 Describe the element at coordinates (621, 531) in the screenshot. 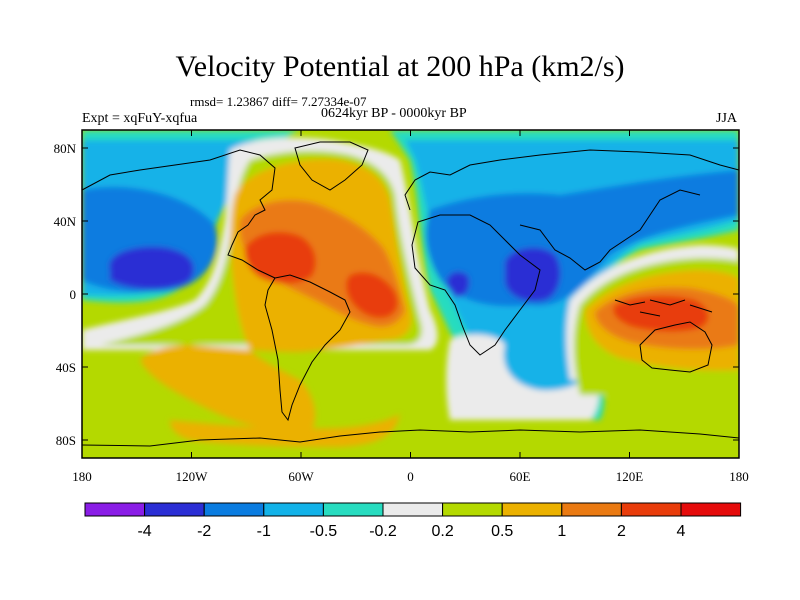

I see `colorbar-label-8: 2` at that location.